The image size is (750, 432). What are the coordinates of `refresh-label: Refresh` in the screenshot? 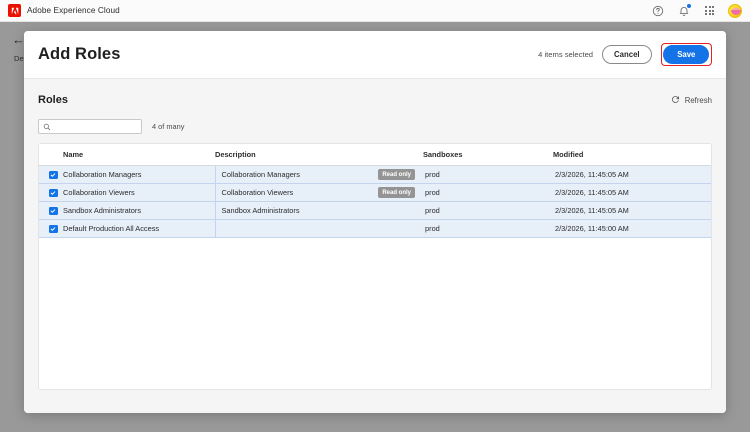 It's located at (698, 100).